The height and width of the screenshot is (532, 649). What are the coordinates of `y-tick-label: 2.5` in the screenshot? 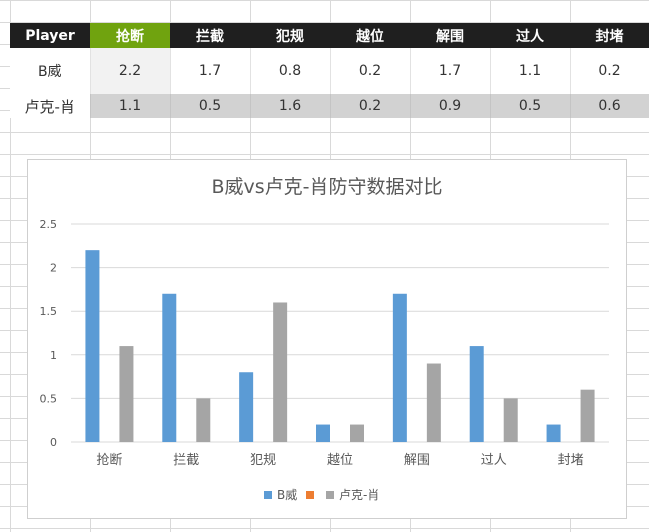 It's located at (49, 224).